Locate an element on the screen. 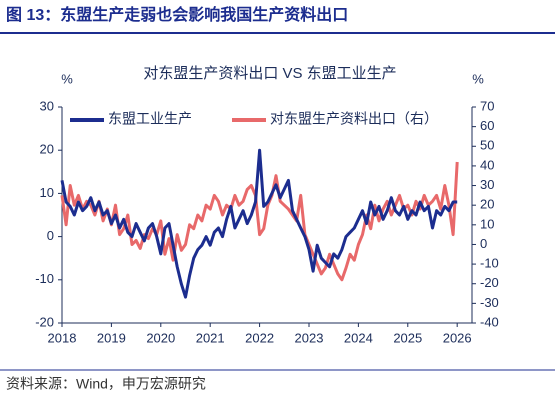 This screenshot has height=405, width=555. y2-tick-label: 0 is located at coordinates (483, 243).